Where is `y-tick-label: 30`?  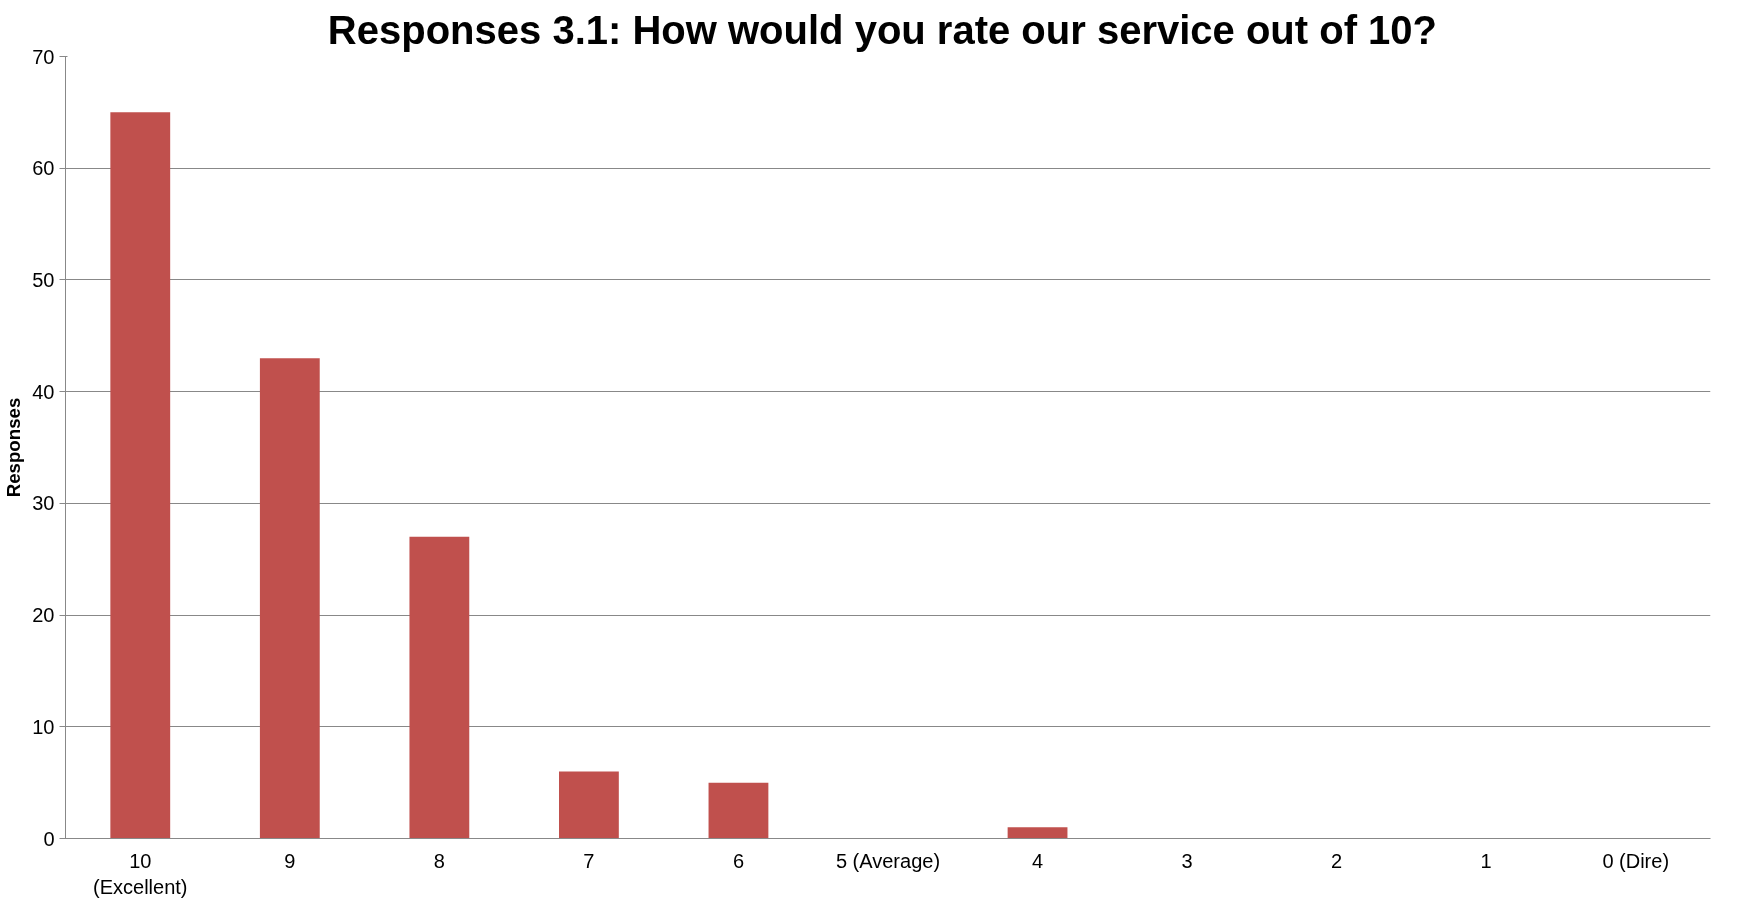
y-tick-label: 30 is located at coordinates (43, 503).